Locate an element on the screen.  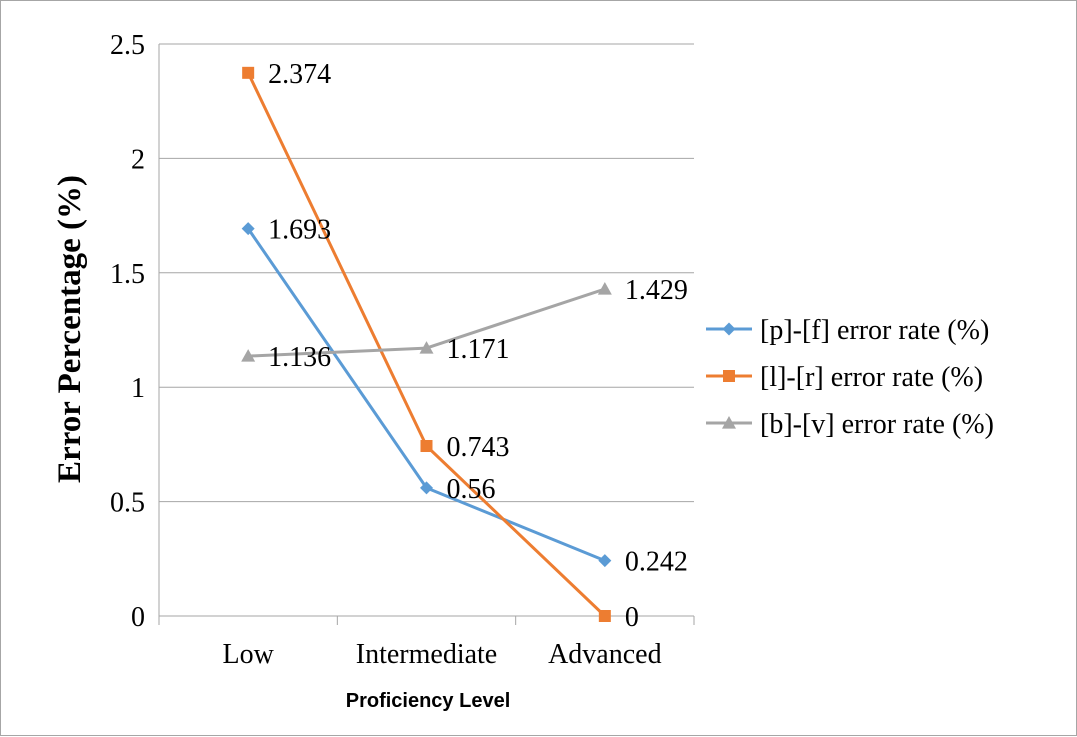
x-tick-labels: Low Intermediate Advanced is located at coordinates (442, 654).